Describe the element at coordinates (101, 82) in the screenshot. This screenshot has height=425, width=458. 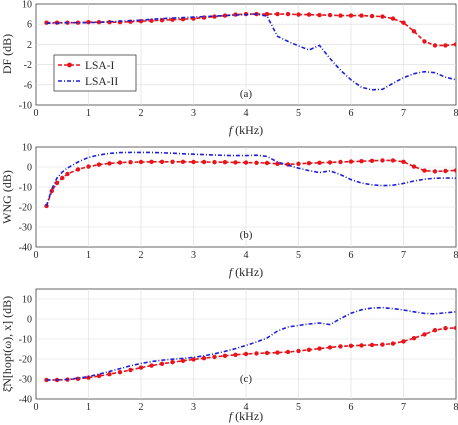
I see `legend-label-lsa-ii: LSA-II` at that location.